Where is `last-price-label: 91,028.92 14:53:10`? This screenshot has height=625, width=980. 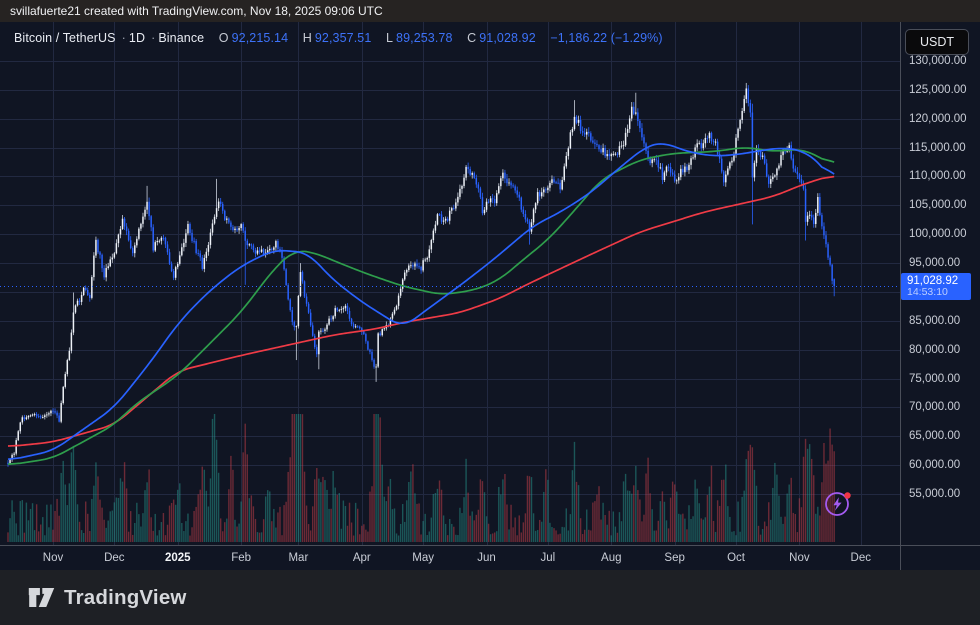 last-price-label: 91,028.92 14:53:10 is located at coordinates (936, 286).